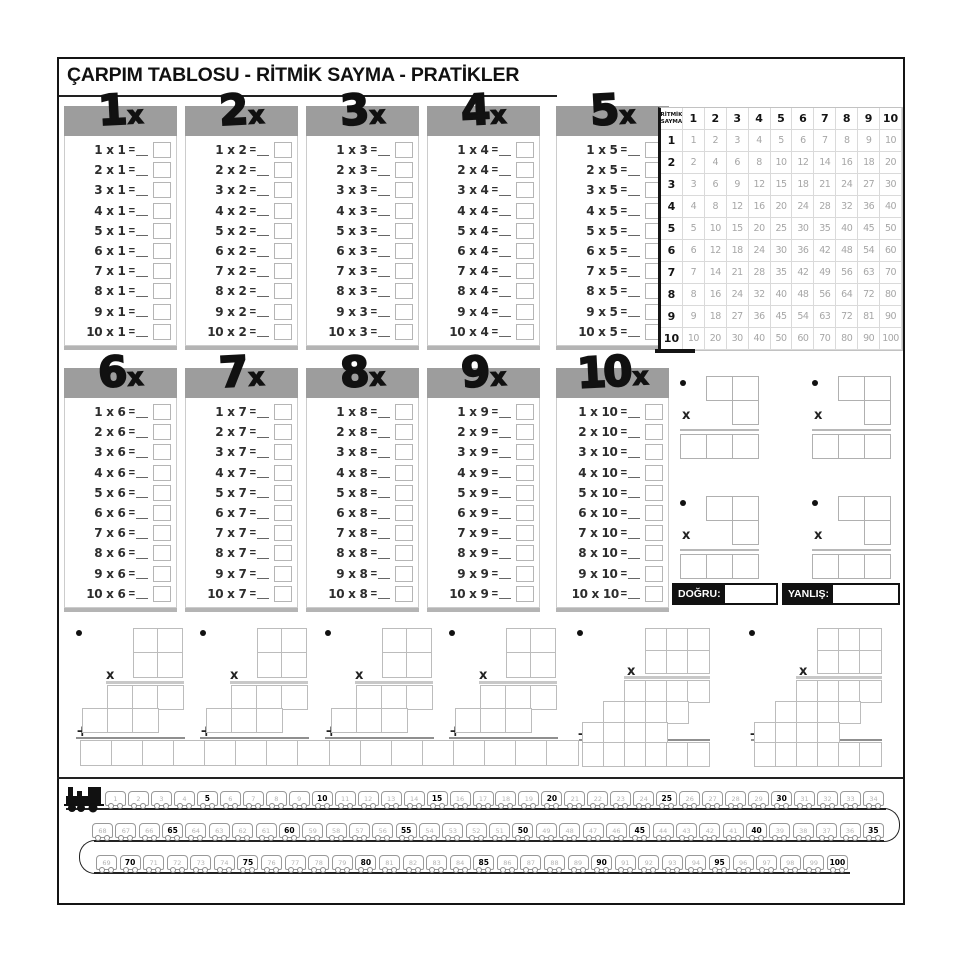 This screenshot has height=960, width=960. Describe the element at coordinates (865, 594) in the screenshot. I see `wrong-input` at that location.